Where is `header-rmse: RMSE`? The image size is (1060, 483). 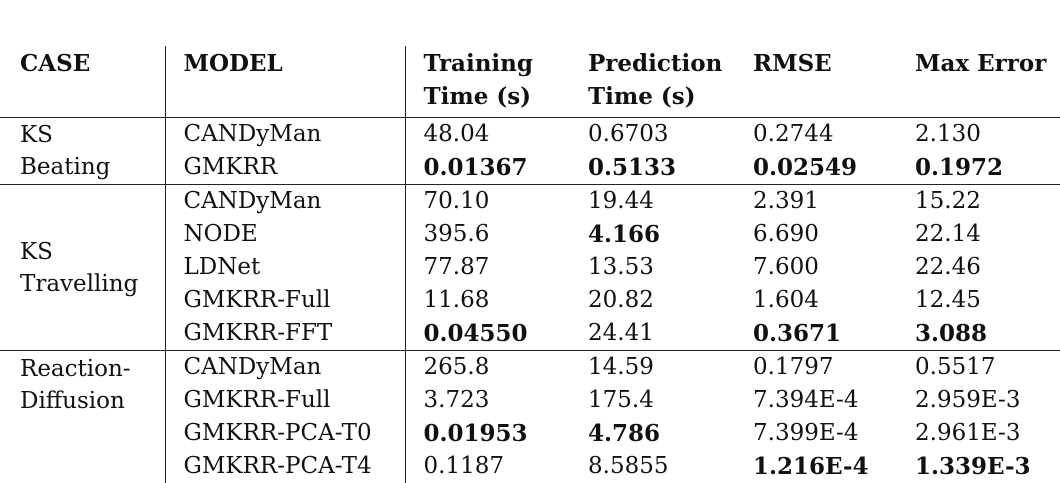 header-rmse: RMSE is located at coordinates (816, 82).